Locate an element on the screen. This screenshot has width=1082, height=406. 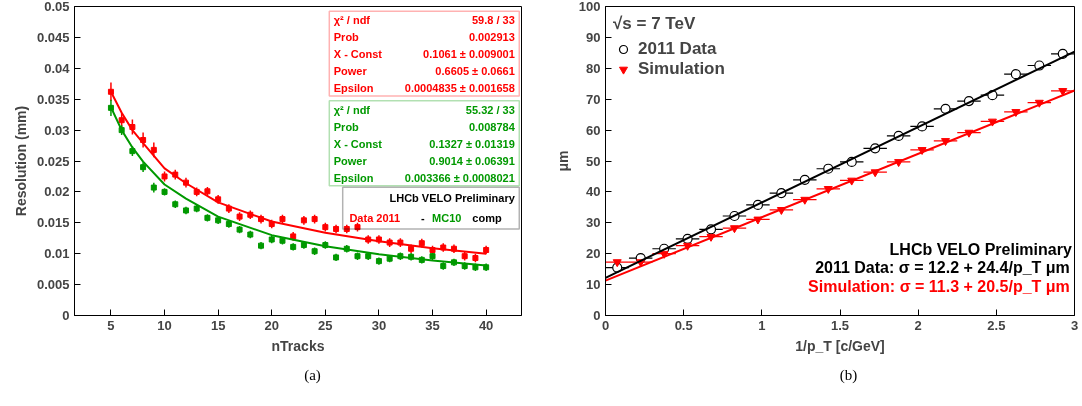
text: (a) is located at coordinates (312, 375).